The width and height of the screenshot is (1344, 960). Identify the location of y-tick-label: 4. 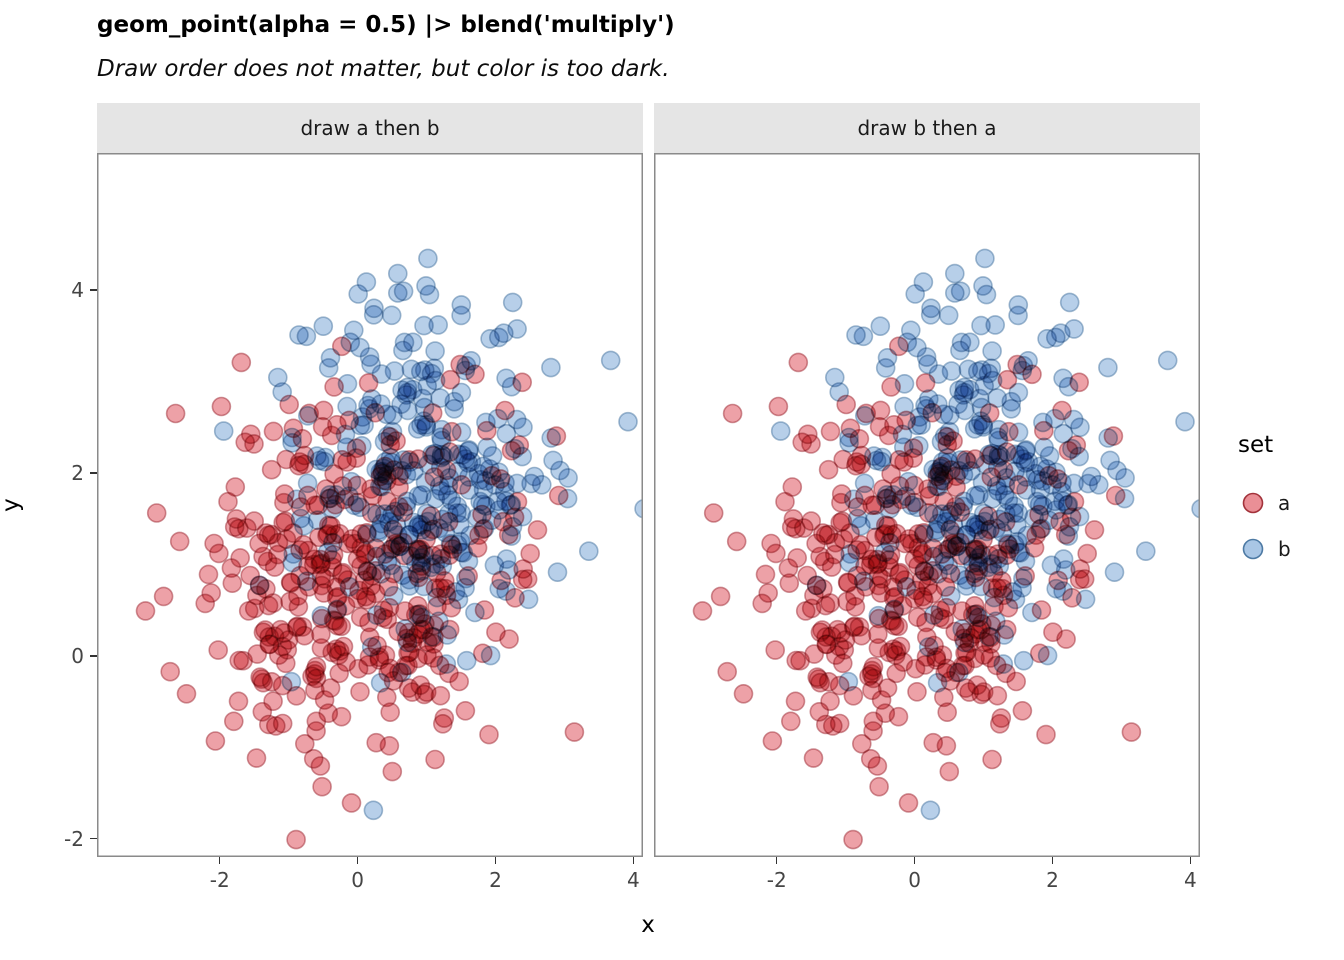
(77, 290).